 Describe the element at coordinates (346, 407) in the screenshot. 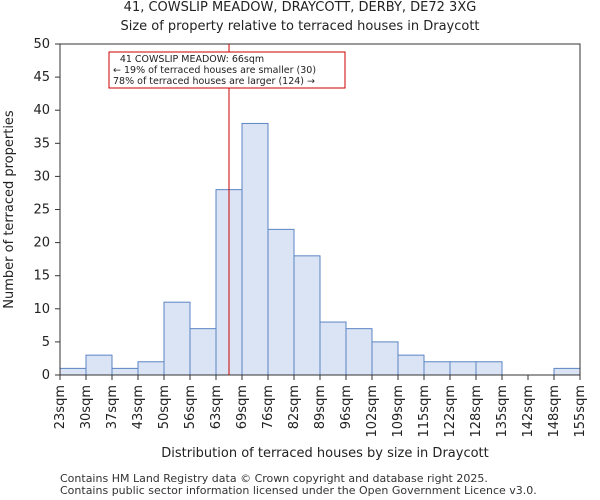

I see `x-tick-label: 96sqm` at that location.